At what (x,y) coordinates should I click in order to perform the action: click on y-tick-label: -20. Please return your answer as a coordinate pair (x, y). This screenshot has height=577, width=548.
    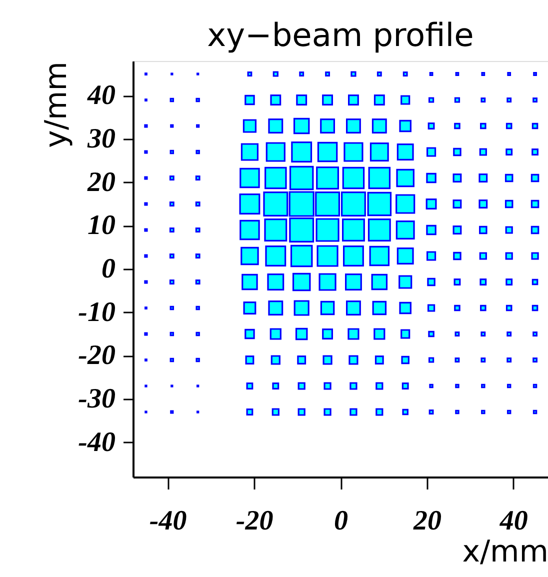
    Looking at the image, I should click on (97, 356).